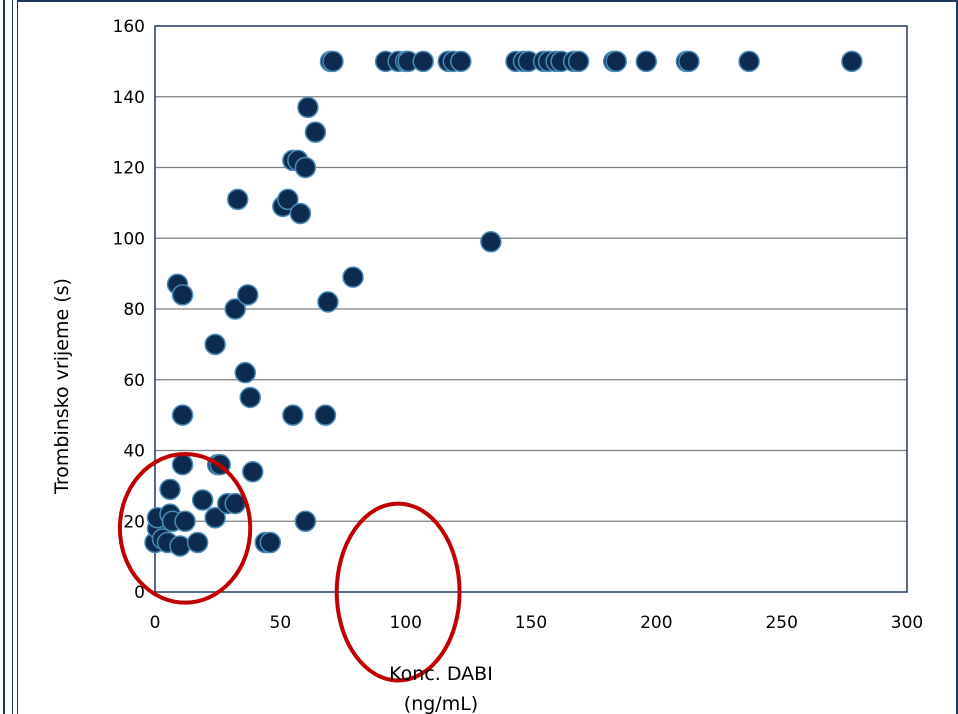  Describe the element at coordinates (129, 239) in the screenshot. I see `y-tick-label: 100` at that location.